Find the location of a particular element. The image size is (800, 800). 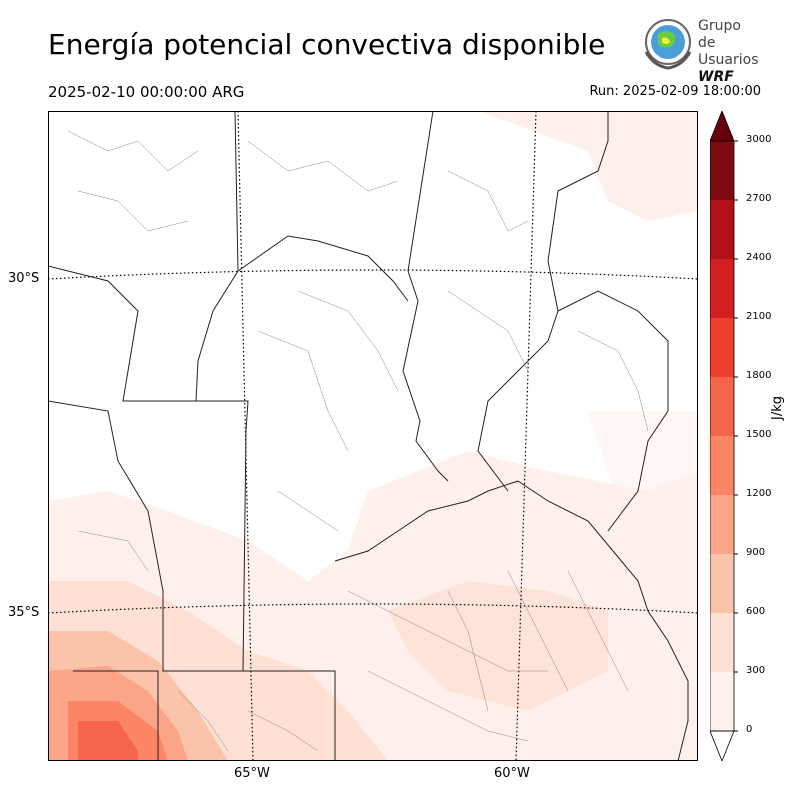

colorbar-ticks is located at coordinates (736, 436).